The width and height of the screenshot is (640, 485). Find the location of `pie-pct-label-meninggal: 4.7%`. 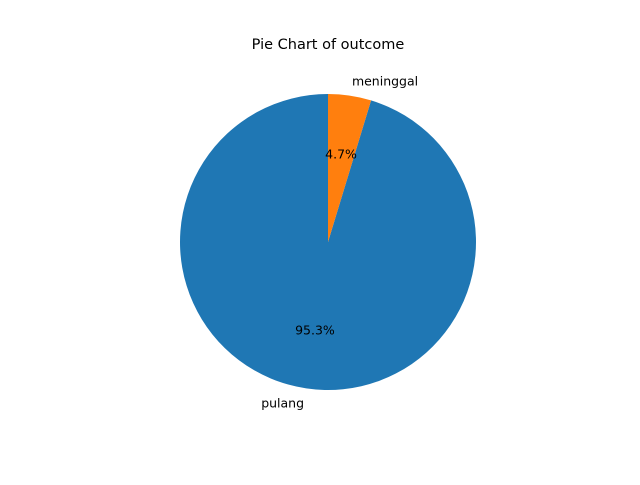

pie-pct-label-meninggal: 4.7% is located at coordinates (341, 154).